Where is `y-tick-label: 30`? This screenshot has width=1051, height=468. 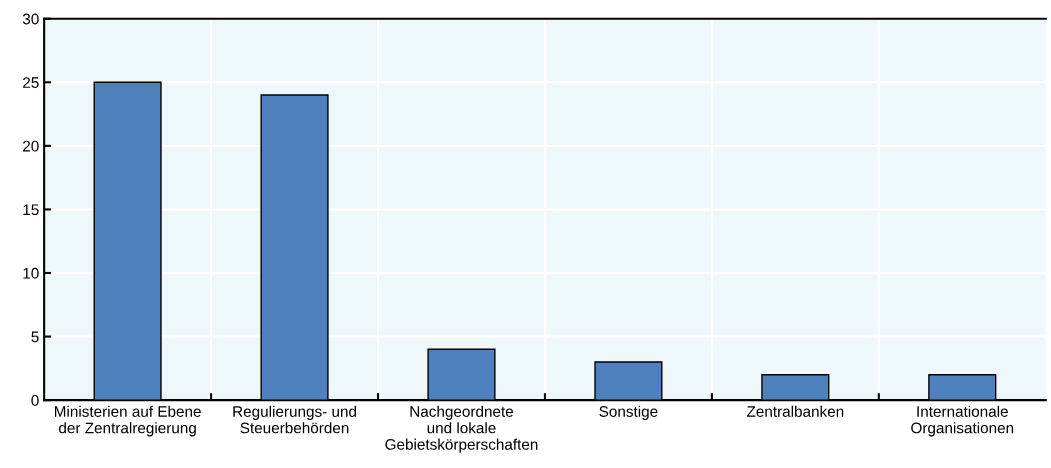
y-tick-label: 30 is located at coordinates (30, 19).